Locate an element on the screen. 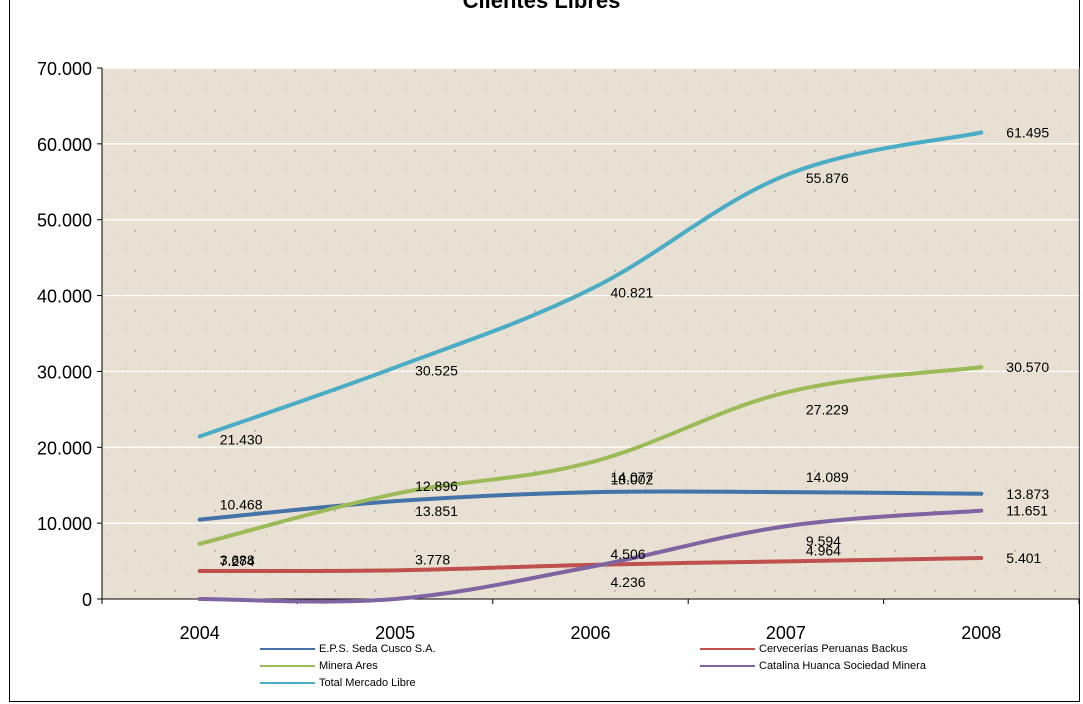 This screenshot has width=1083, height=704. data-label: 3.778 is located at coordinates (432, 559).